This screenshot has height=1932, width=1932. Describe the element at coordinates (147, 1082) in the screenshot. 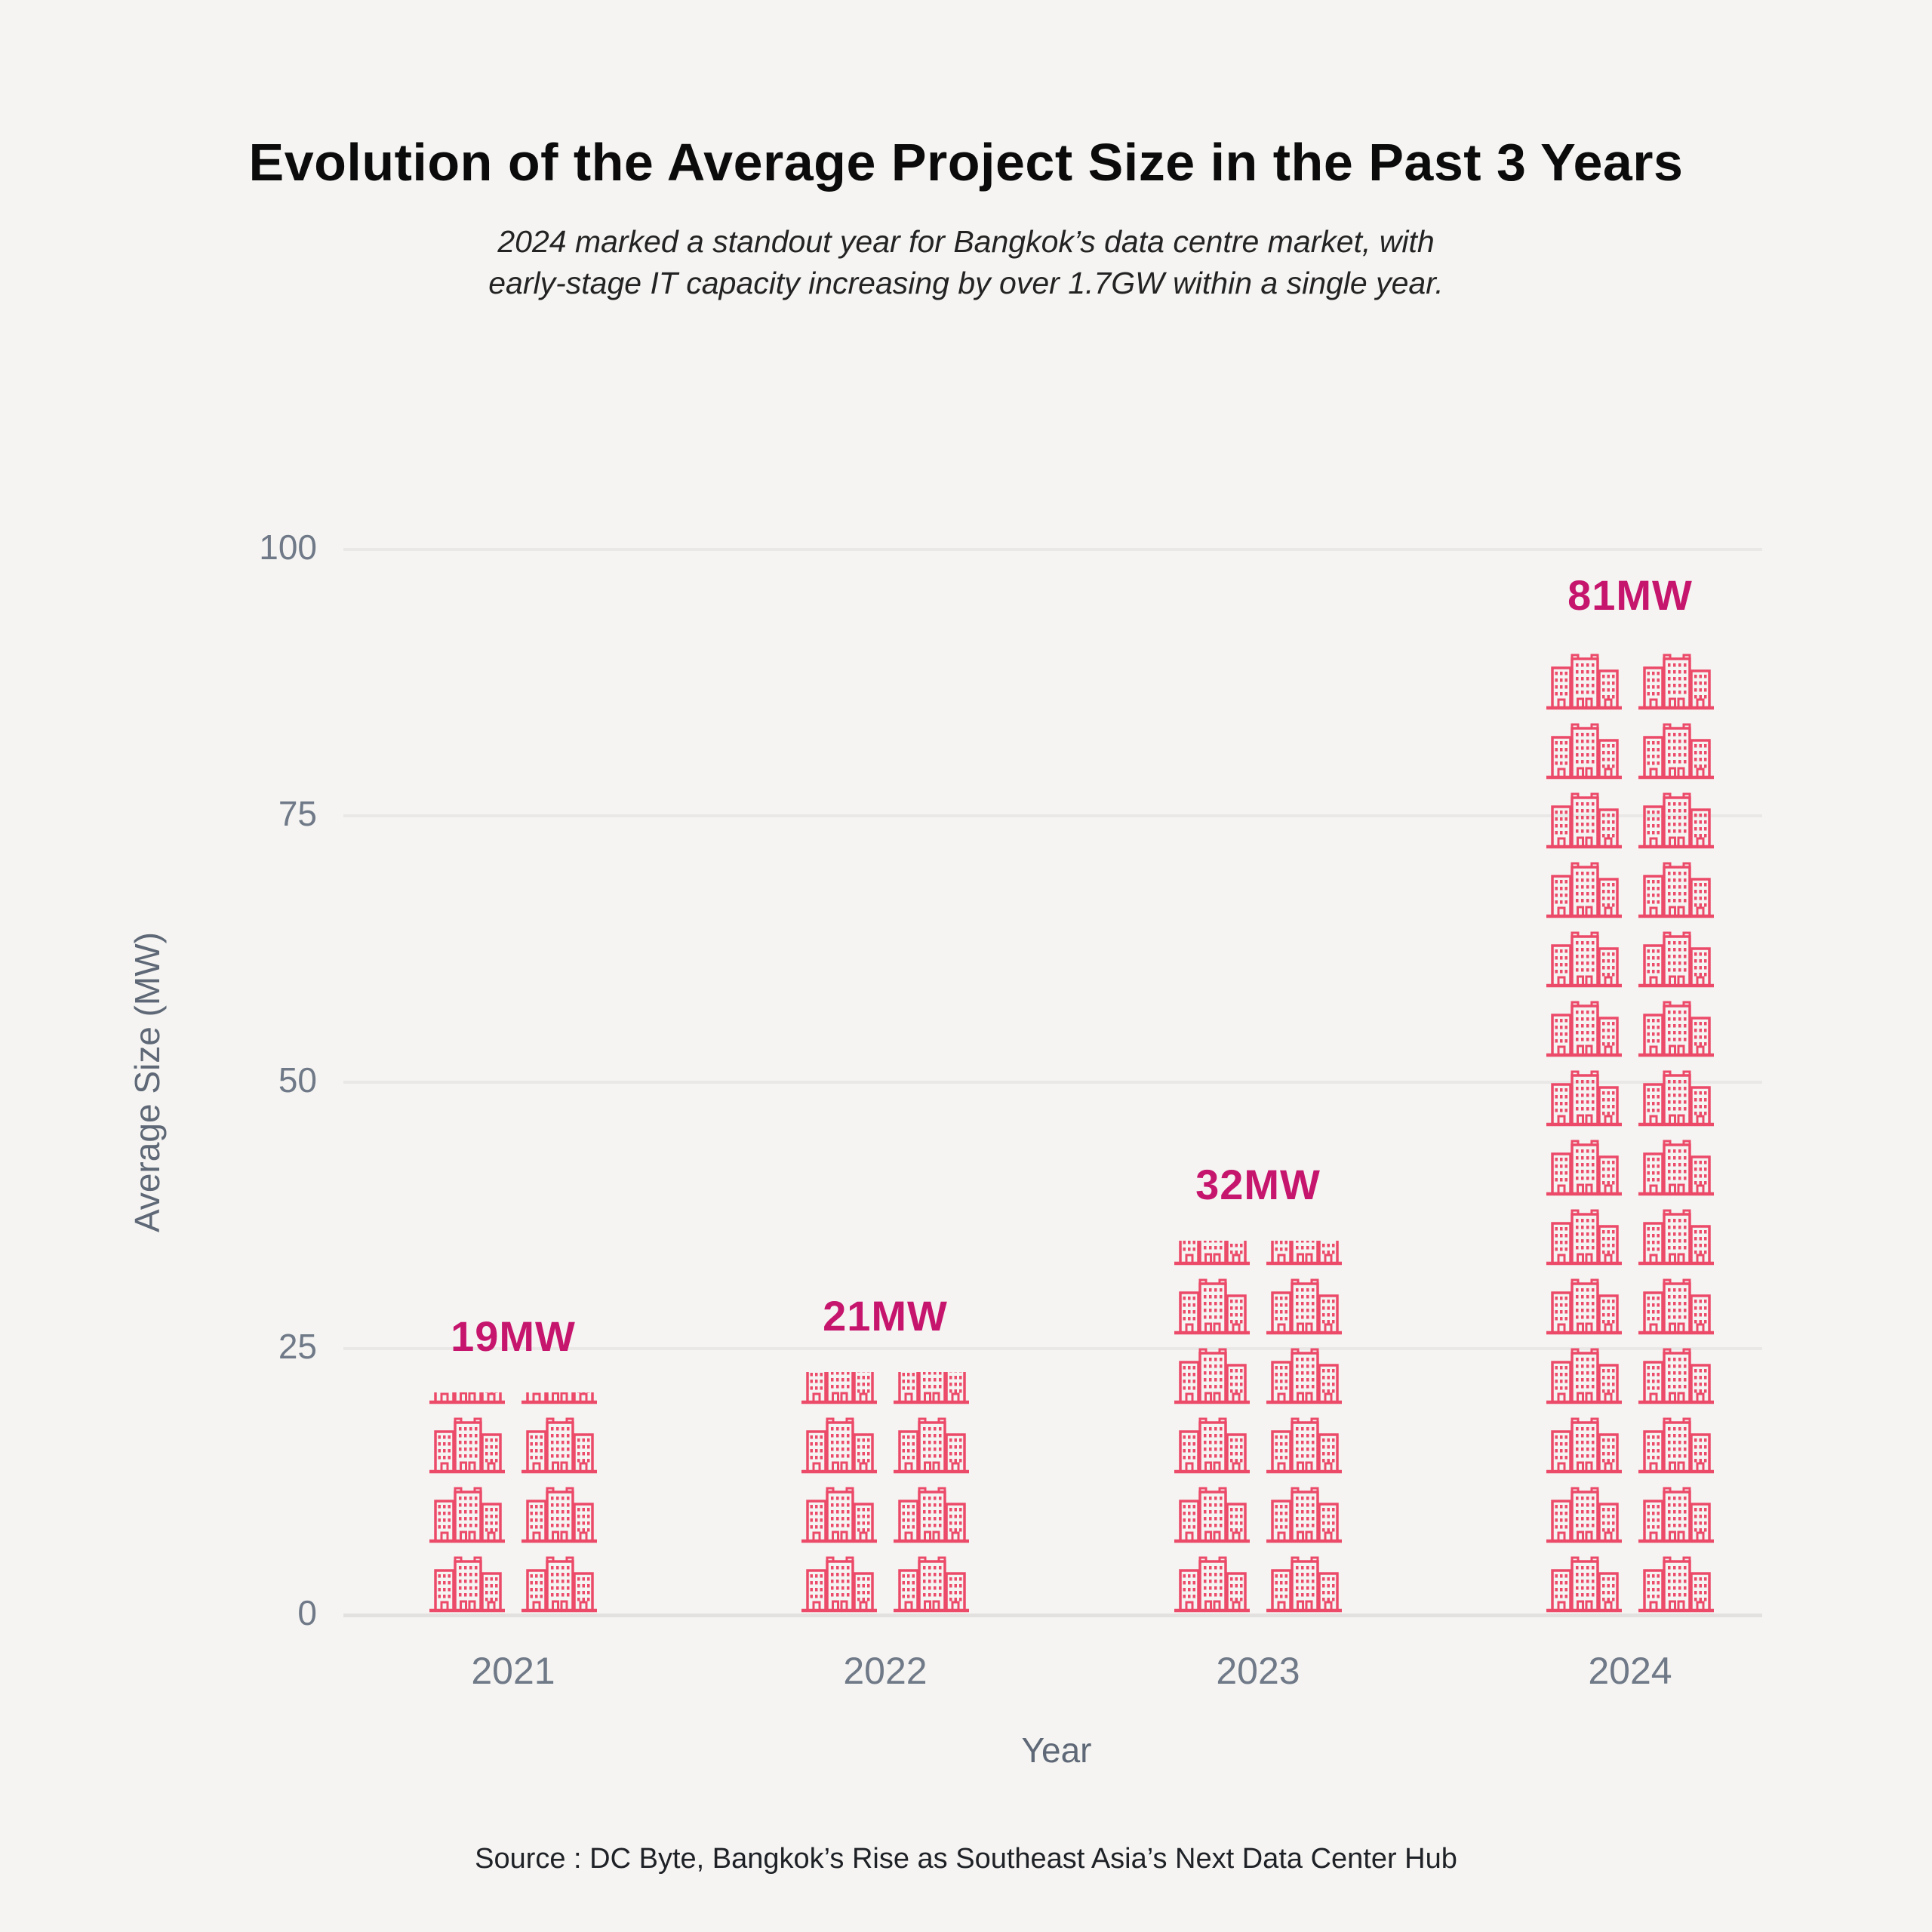

I see `y-axis-title: Average Size (MW)` at that location.